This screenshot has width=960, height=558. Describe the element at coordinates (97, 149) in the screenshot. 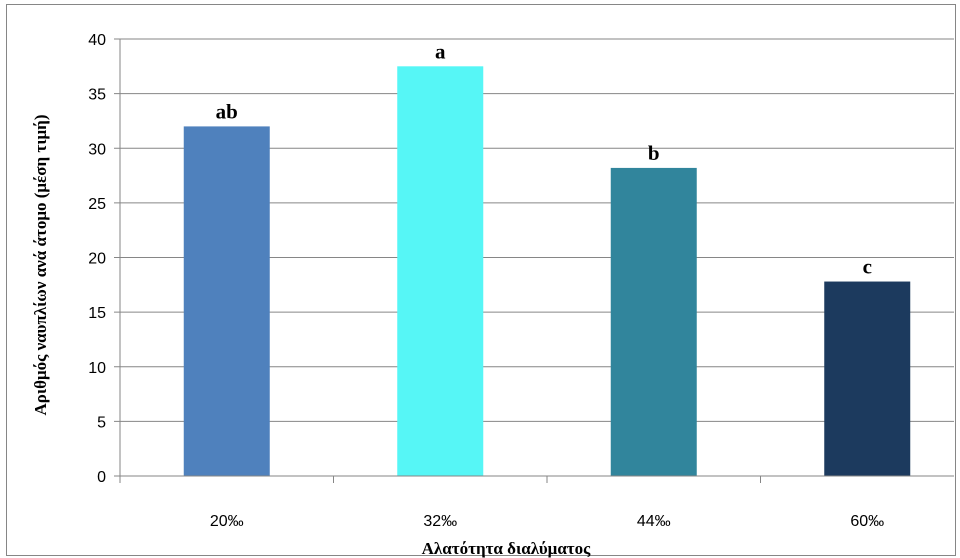

I see `y-tick-label: 30` at that location.